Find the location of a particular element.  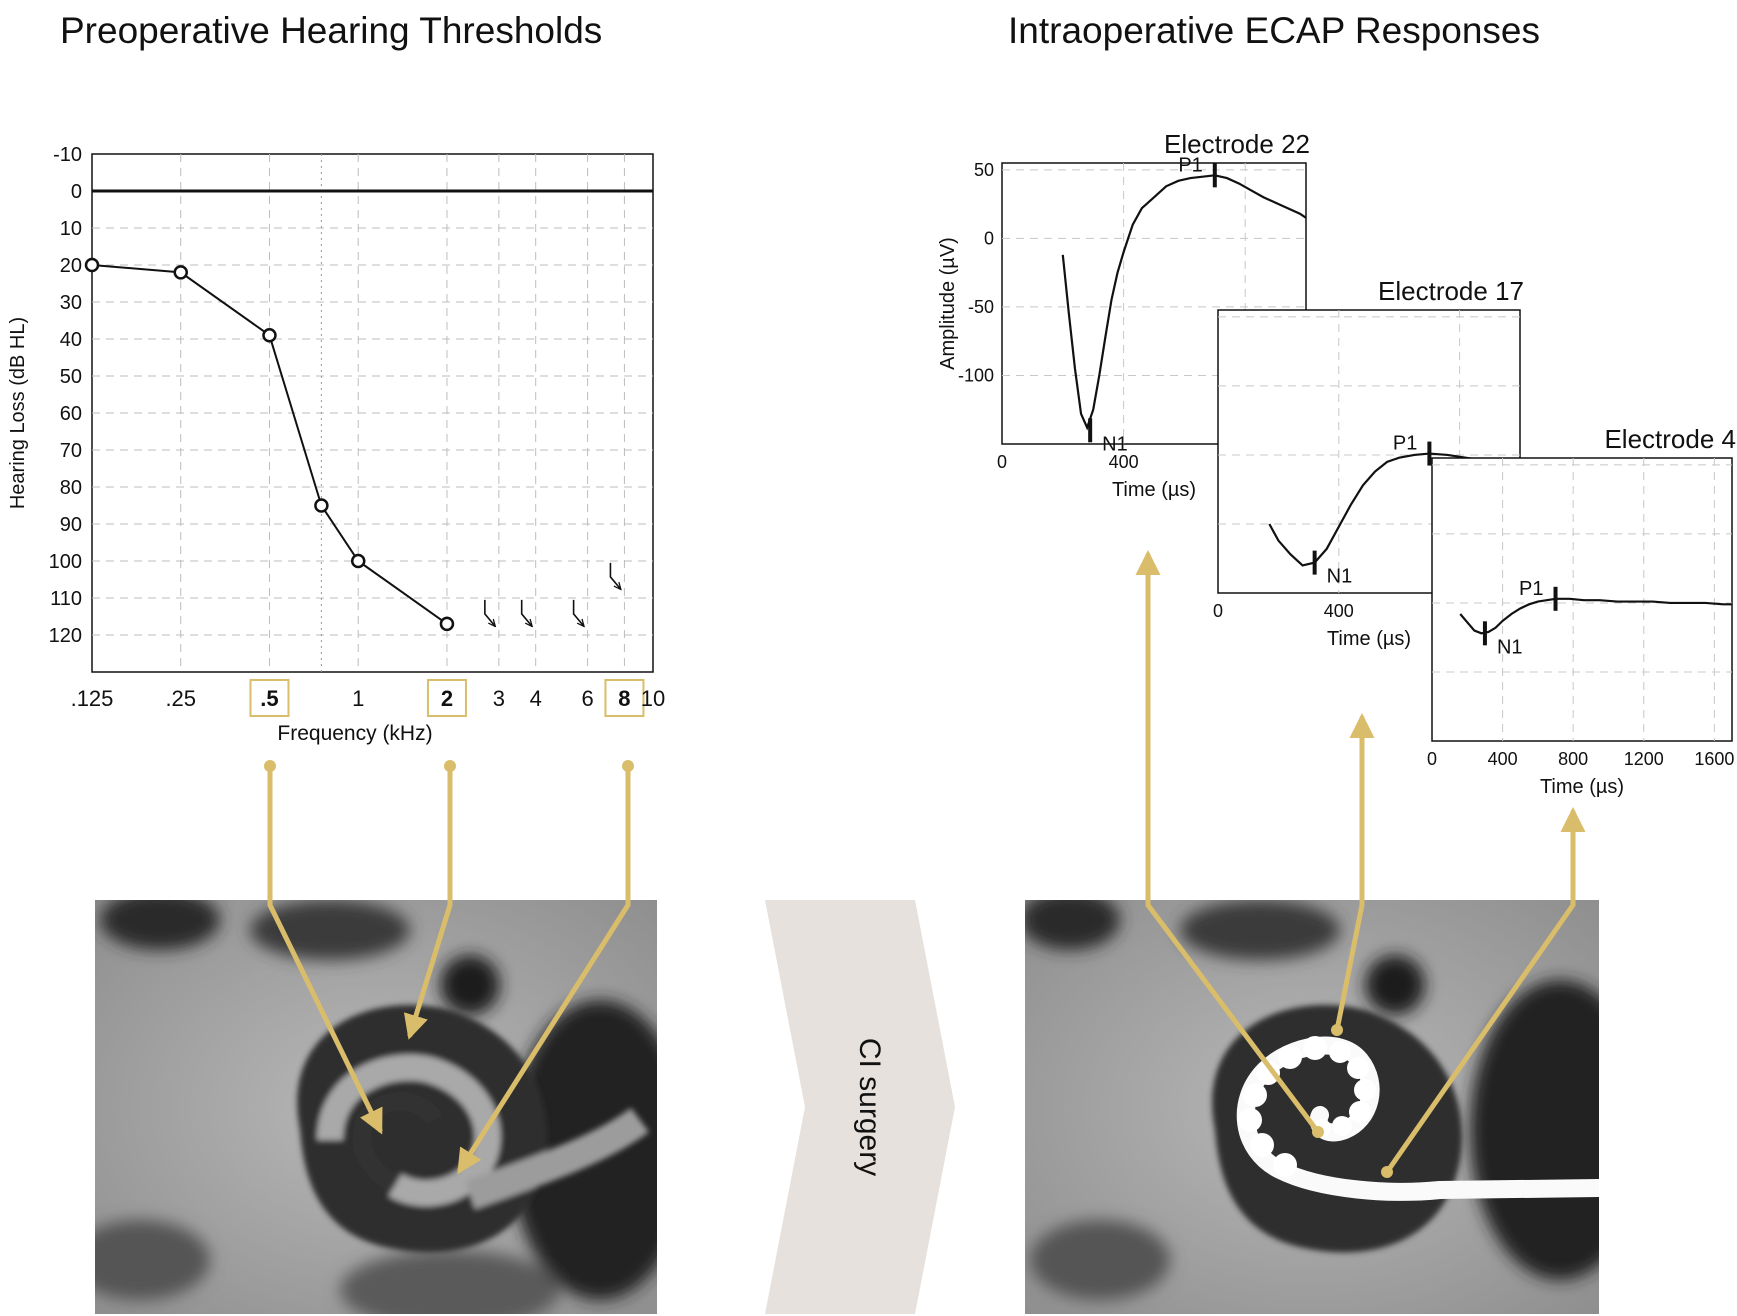

audiogram-x-tick-label: 8 is located at coordinates (624, 698).